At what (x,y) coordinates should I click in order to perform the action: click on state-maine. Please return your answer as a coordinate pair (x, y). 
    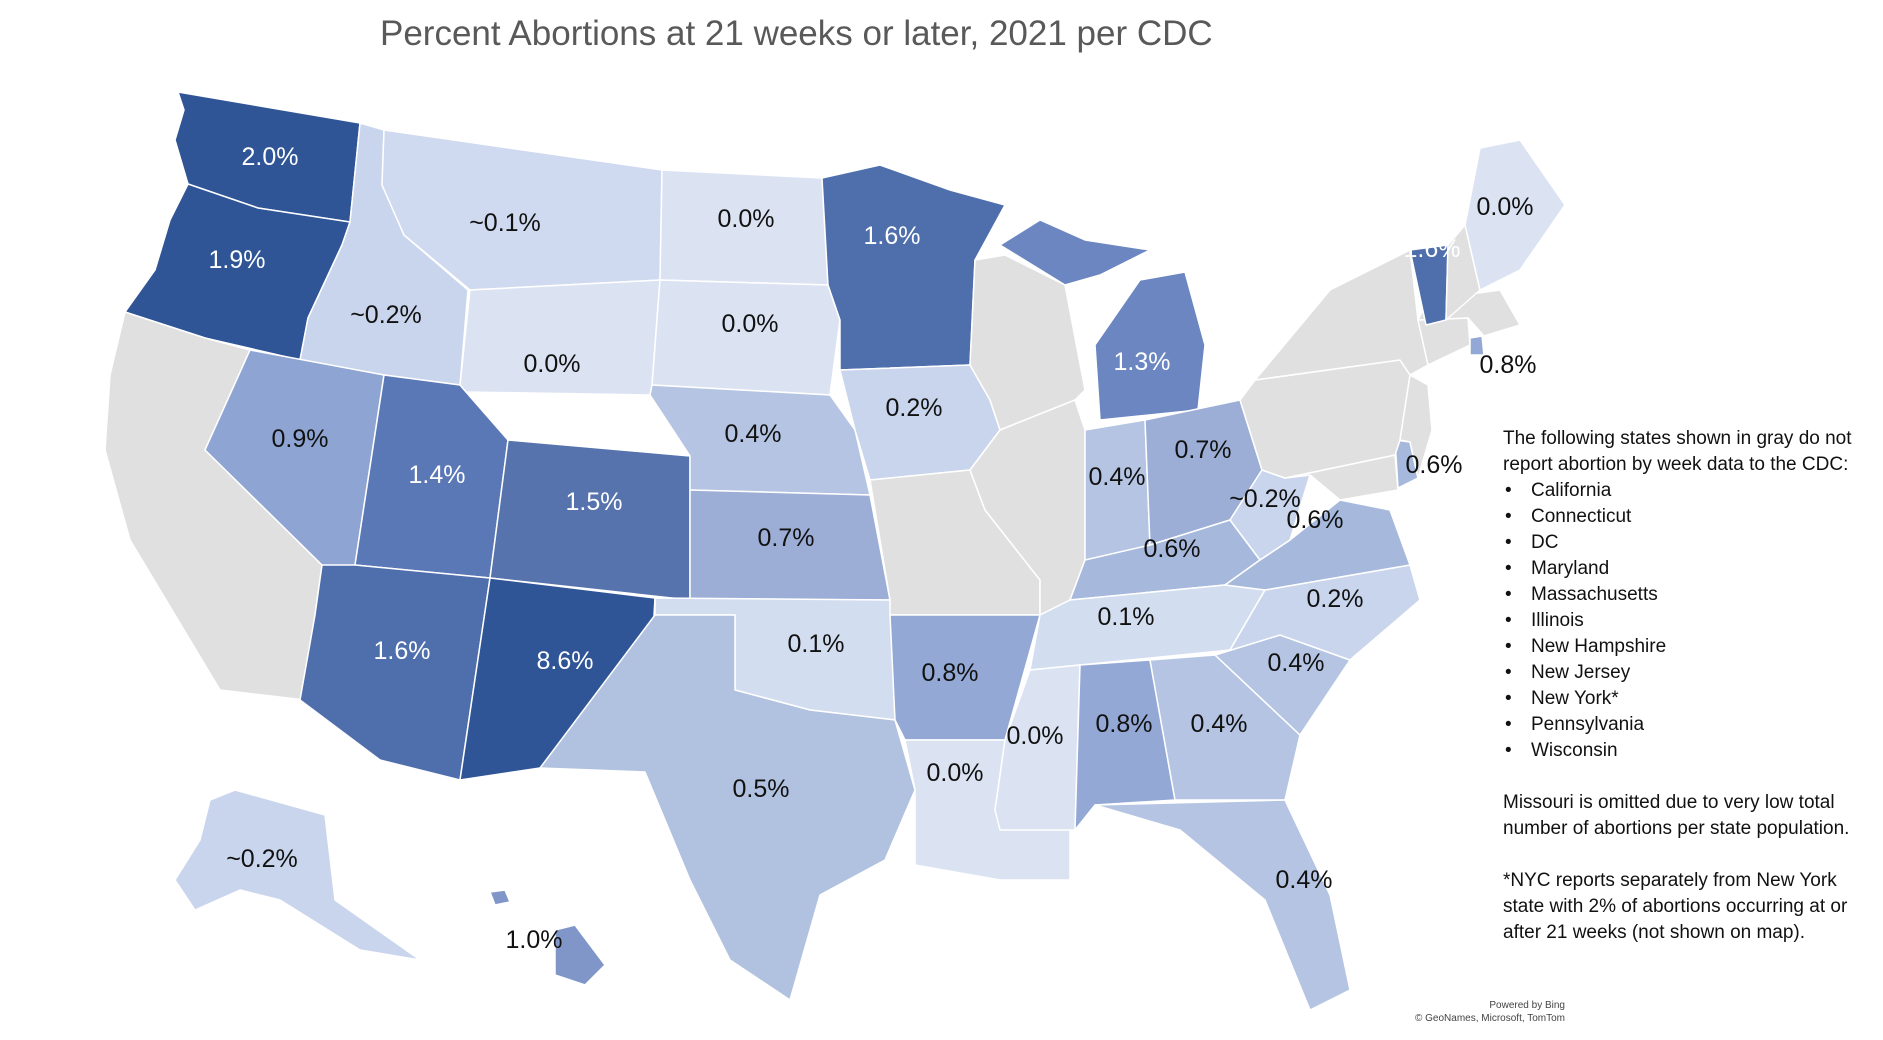
    Looking at the image, I should click on (1515, 215).